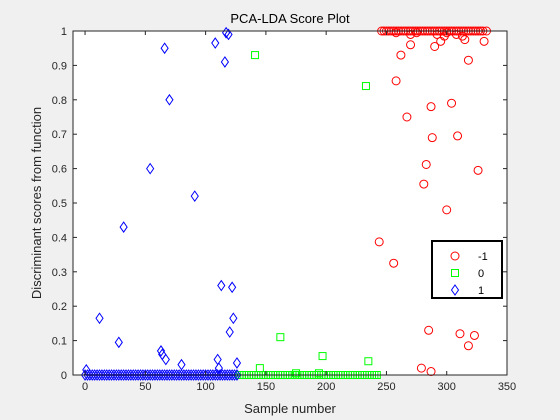 The image size is (560, 420). What do you see at coordinates (386, 387) in the screenshot?
I see `x-tick-label: 250` at bounding box center [386, 387].